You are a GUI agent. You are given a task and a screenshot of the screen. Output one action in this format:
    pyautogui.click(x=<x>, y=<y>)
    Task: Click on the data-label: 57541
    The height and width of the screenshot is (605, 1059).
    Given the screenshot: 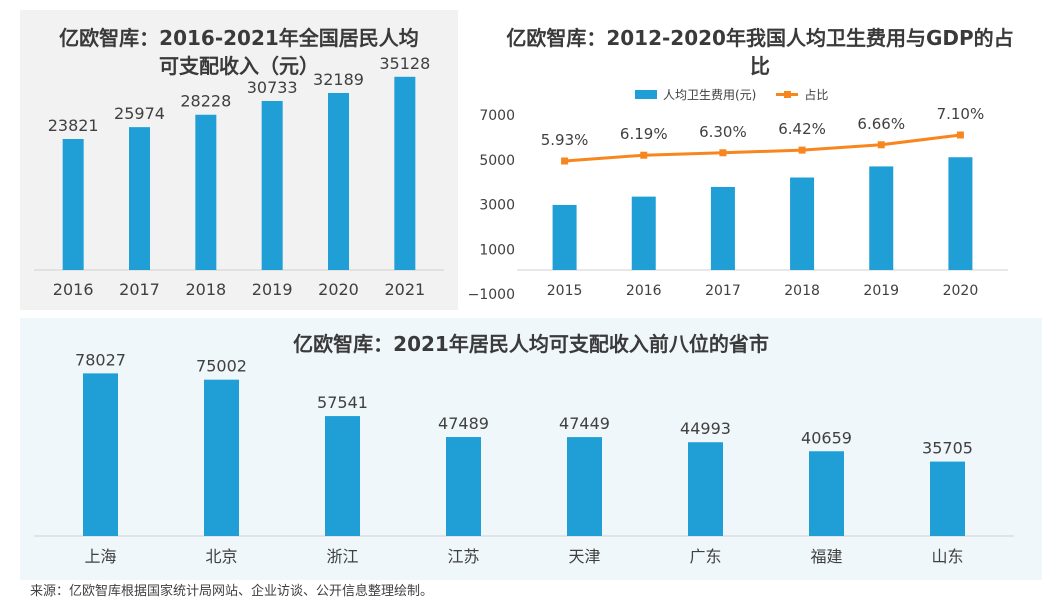 What is the action you would take?
    pyautogui.click(x=342, y=402)
    